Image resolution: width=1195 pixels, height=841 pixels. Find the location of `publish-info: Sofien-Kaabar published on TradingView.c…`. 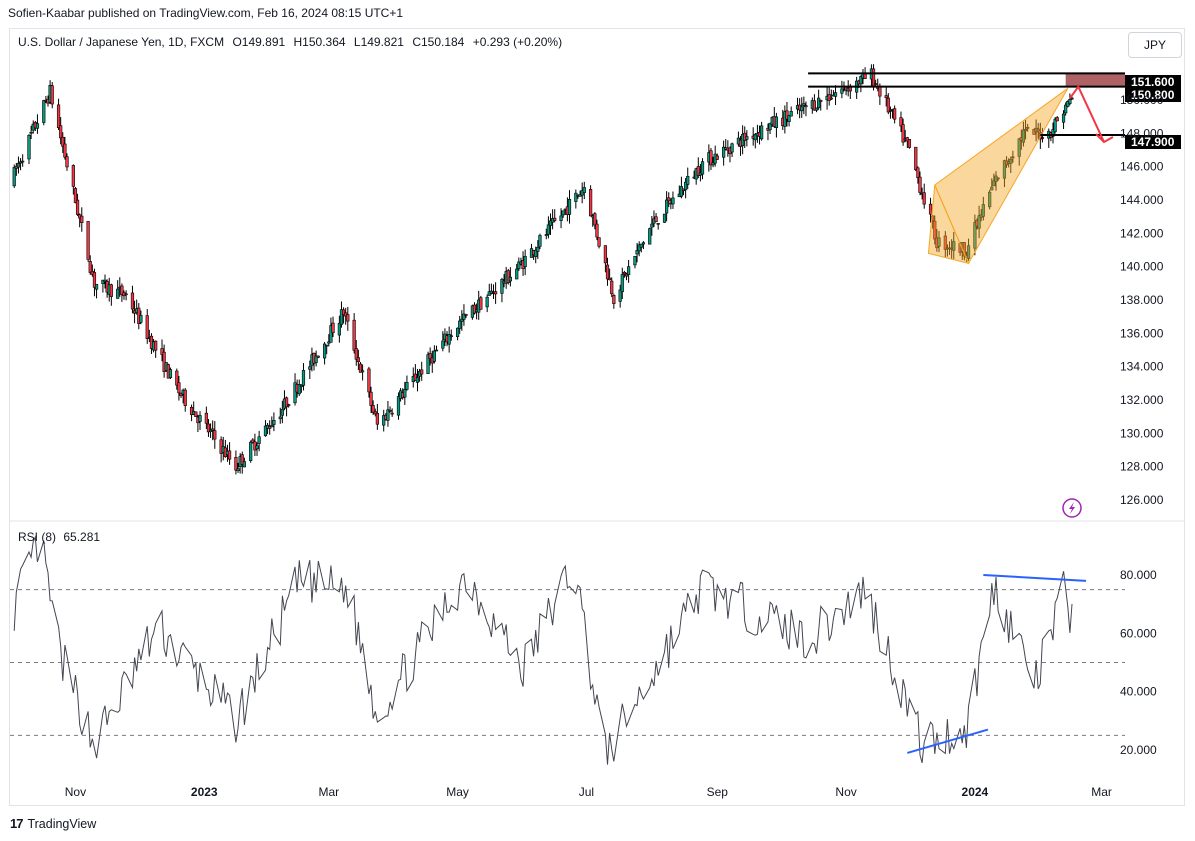

publish-info: Sofien-Kaabar published on TradingView.c… is located at coordinates (206, 13).